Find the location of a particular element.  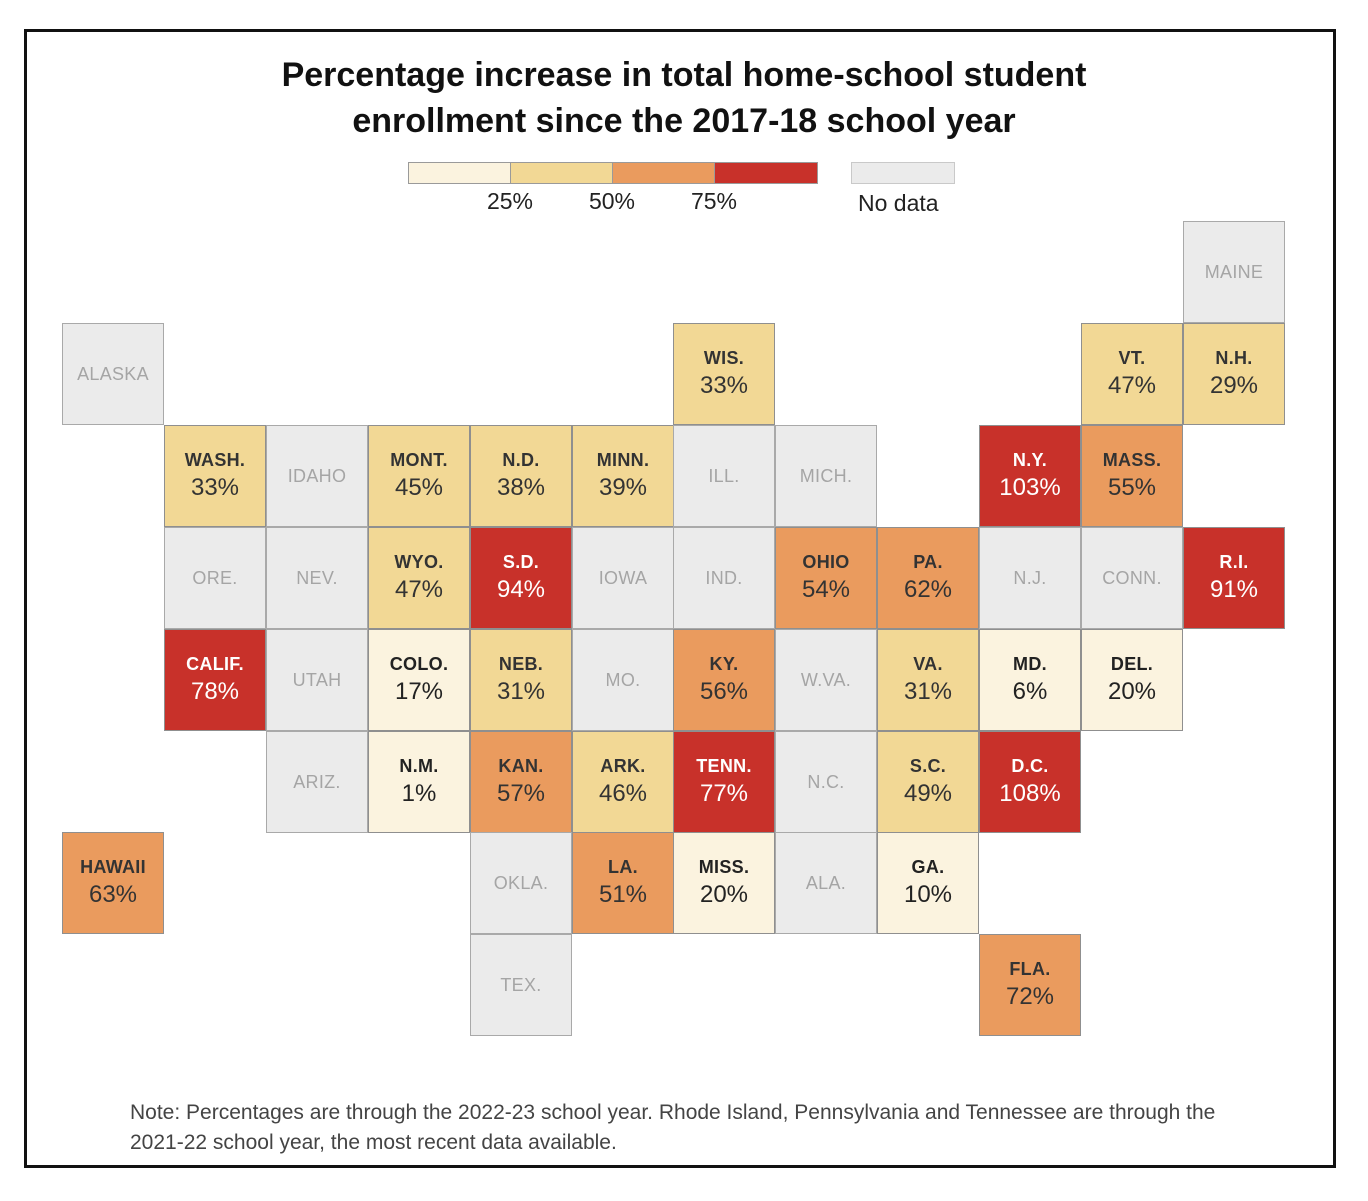

state-abbr: CALIF. is located at coordinates (215, 664).